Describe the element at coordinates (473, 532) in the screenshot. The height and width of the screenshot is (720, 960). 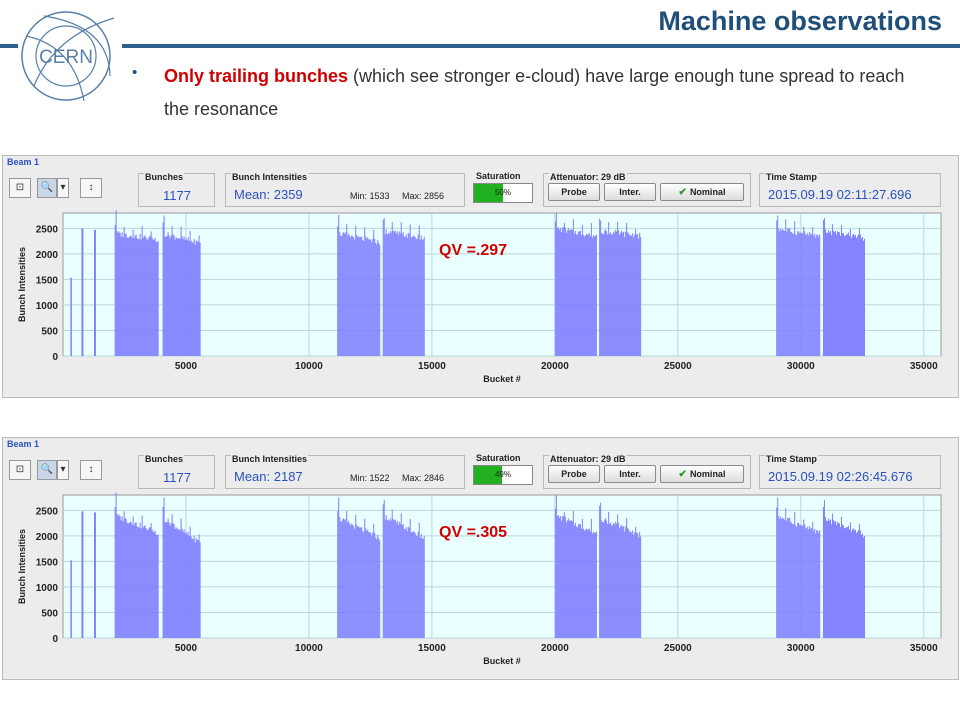
I see `qv-annotation: QV =.305` at that location.